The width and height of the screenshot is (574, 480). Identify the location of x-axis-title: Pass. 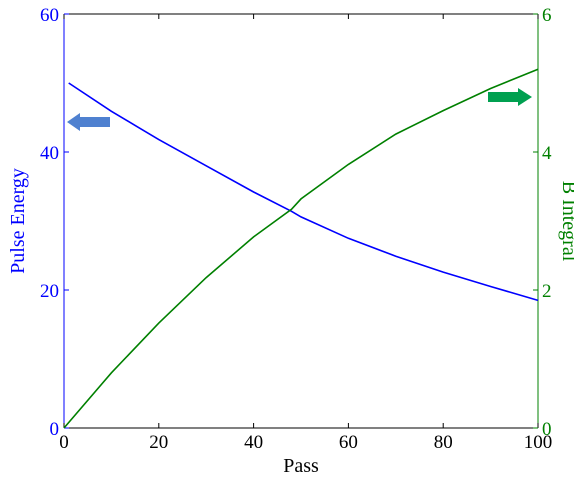
(301, 466).